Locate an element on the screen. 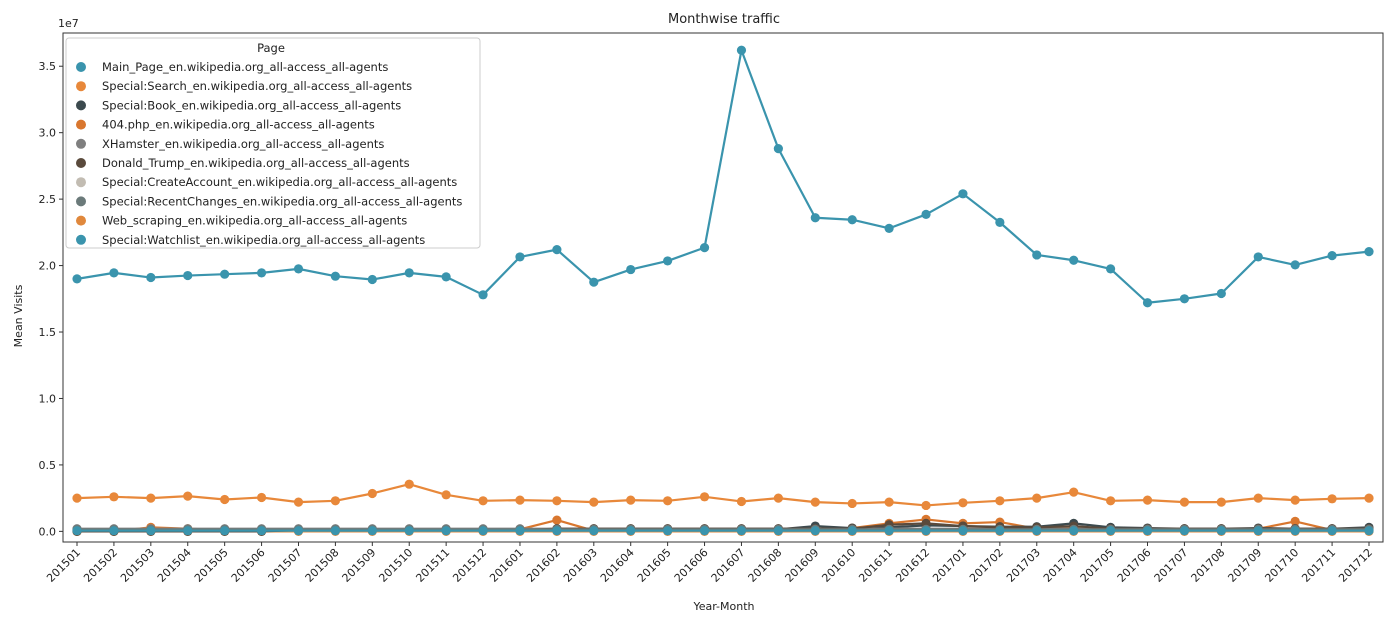 The width and height of the screenshot is (1400, 625). x-tick-label: 201612 is located at coordinates (912, 565).